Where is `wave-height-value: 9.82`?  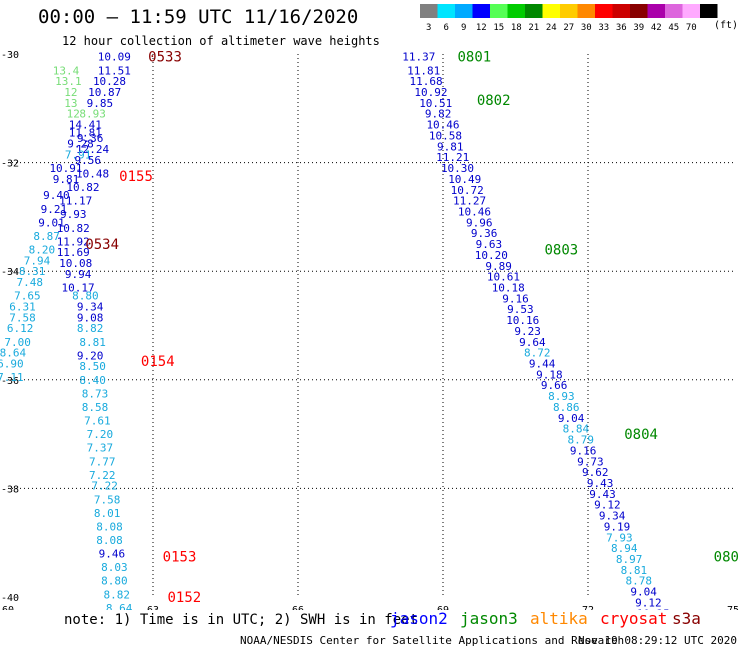
wave-height-value: 9.82 is located at coordinates (438, 114).